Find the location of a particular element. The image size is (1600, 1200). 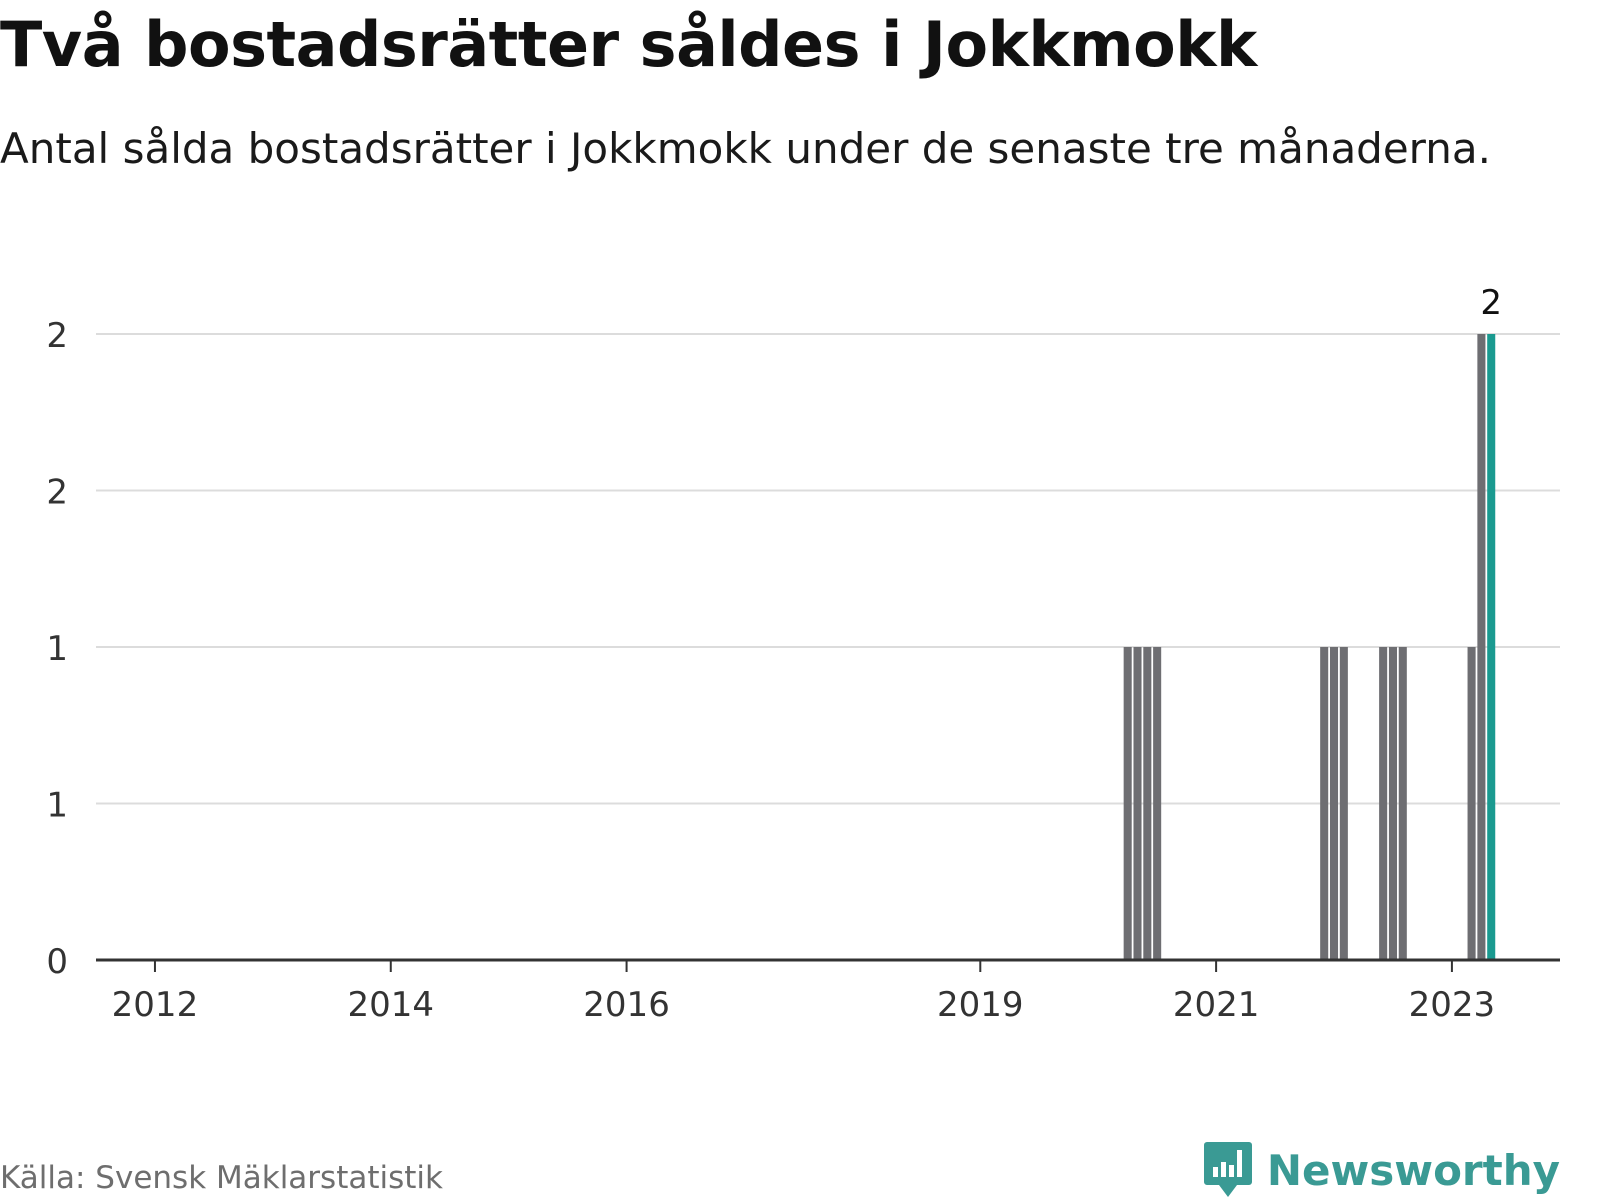

x-tick-label: 2014 is located at coordinates (390, 1005).